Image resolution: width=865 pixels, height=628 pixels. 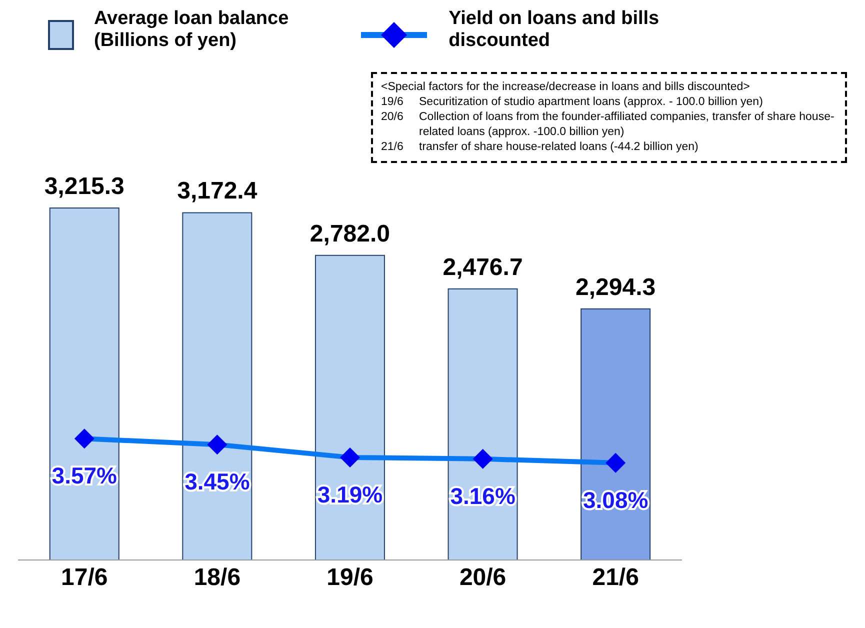 What do you see at coordinates (217, 481) in the screenshot?
I see `data-label: 3.45%` at bounding box center [217, 481].